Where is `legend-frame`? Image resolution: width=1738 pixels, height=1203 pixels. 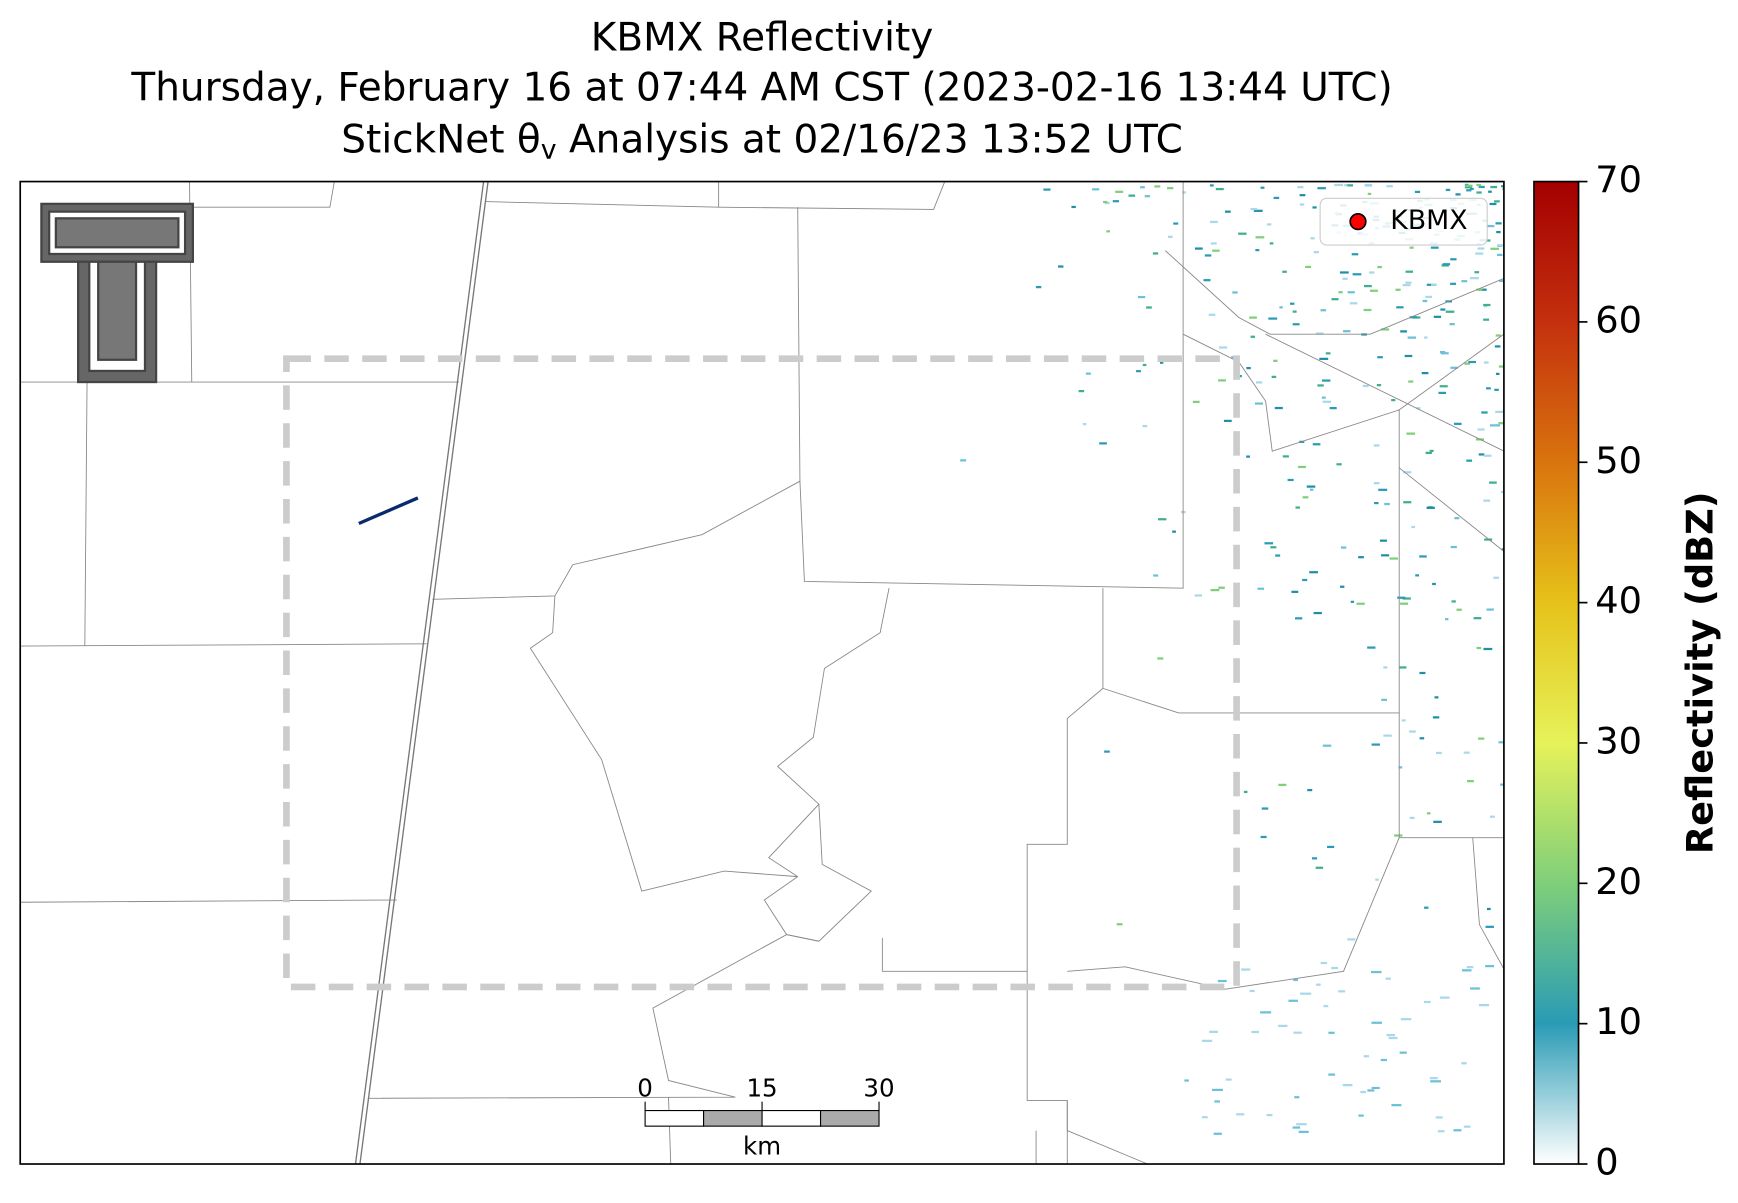 legend-frame is located at coordinates (1403, 221).